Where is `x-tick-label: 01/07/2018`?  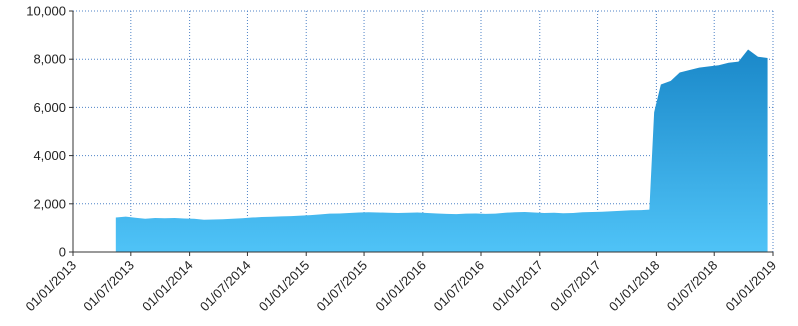
x-tick-label: 01/07/2018 is located at coordinates (692, 286).